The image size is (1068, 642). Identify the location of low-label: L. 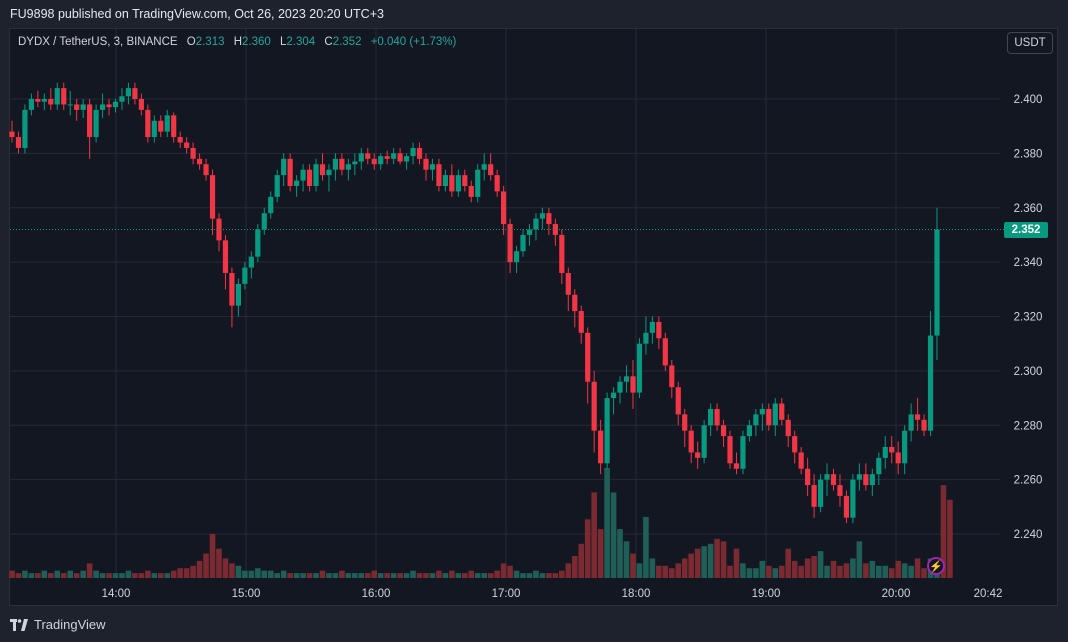
(283, 42).